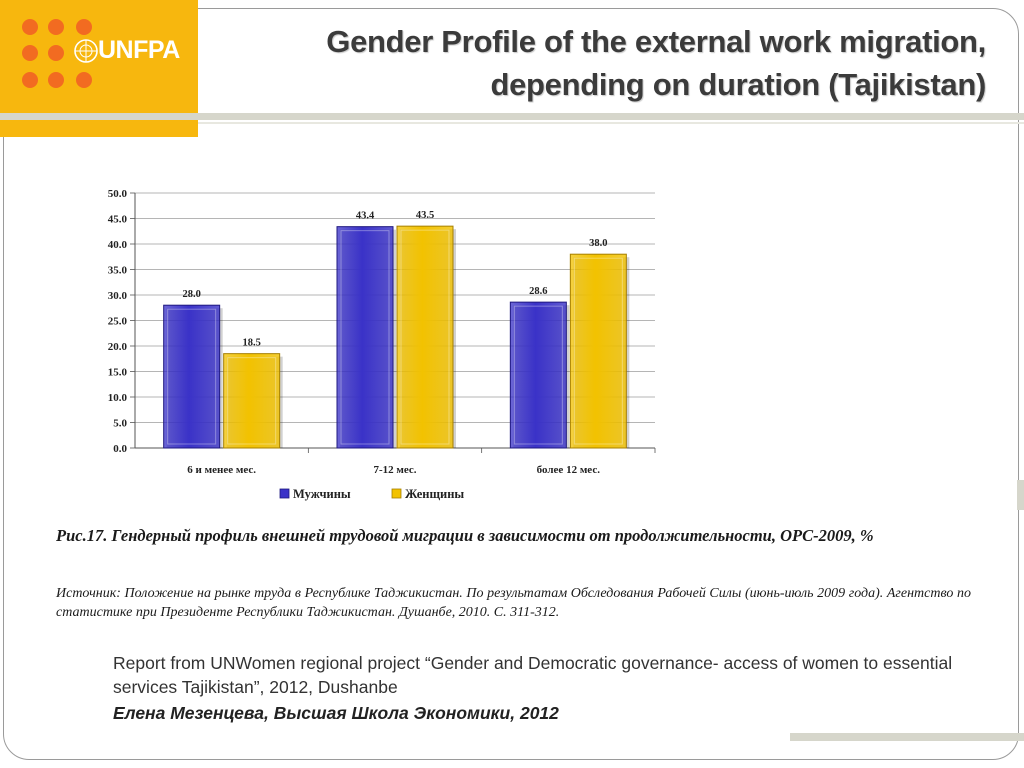  Describe the element at coordinates (538, 291) in the screenshot. I see `data-label: 28.6` at that location.